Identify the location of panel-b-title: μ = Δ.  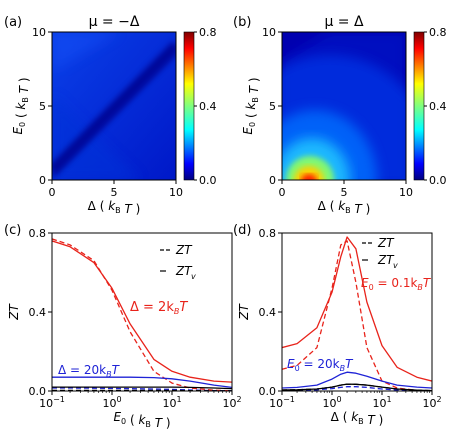
(344, 22).